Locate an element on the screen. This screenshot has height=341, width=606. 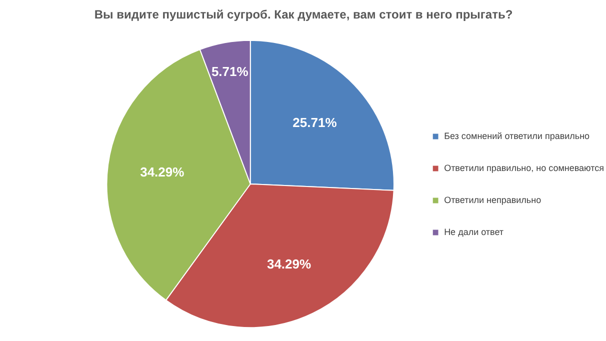
data-label: 5.71% is located at coordinates (230, 71).